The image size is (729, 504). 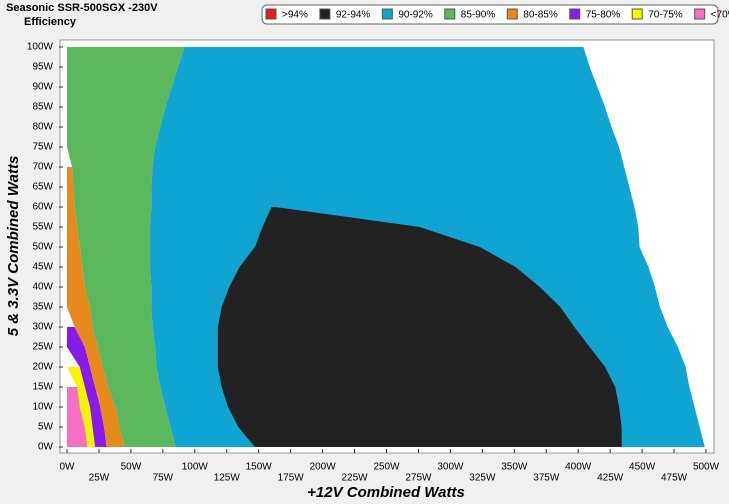 What do you see at coordinates (482, 478) in the screenshot?
I see `x-tick-label: 325W` at bounding box center [482, 478].